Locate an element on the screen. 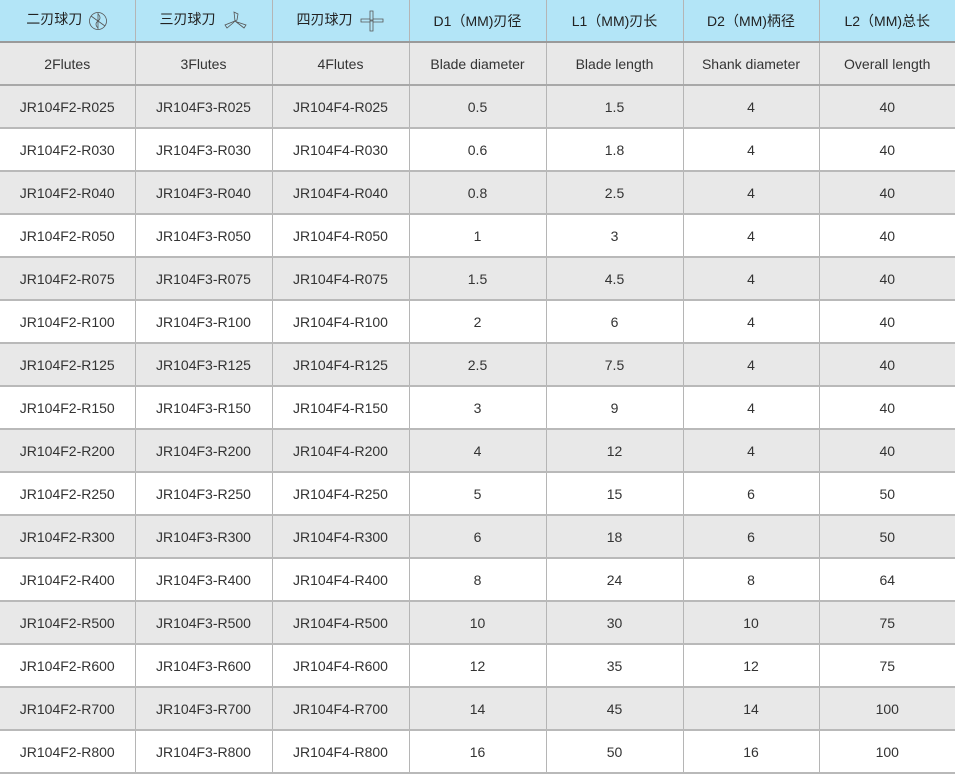 This screenshot has width=955, height=774. table-cell: JR104F3-R125 is located at coordinates (203, 365).